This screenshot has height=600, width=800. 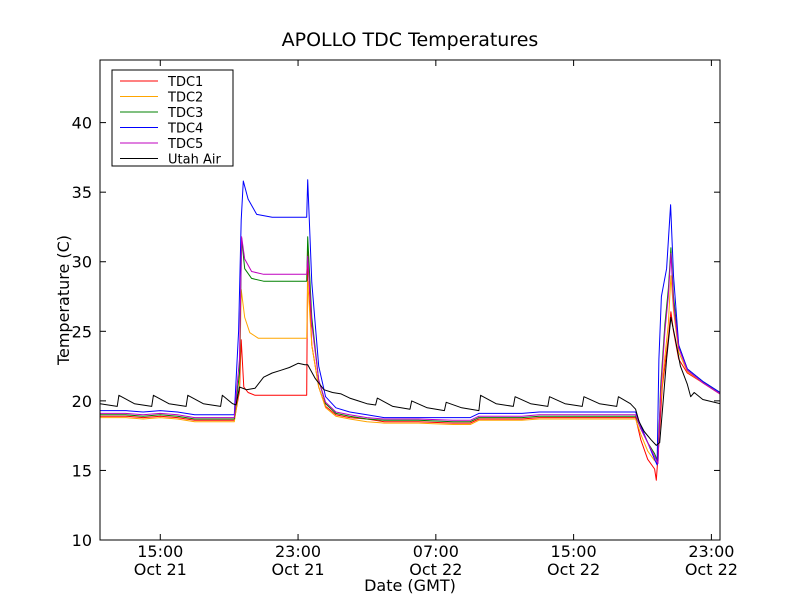 I want to click on legend-box, so click(x=172, y=118).